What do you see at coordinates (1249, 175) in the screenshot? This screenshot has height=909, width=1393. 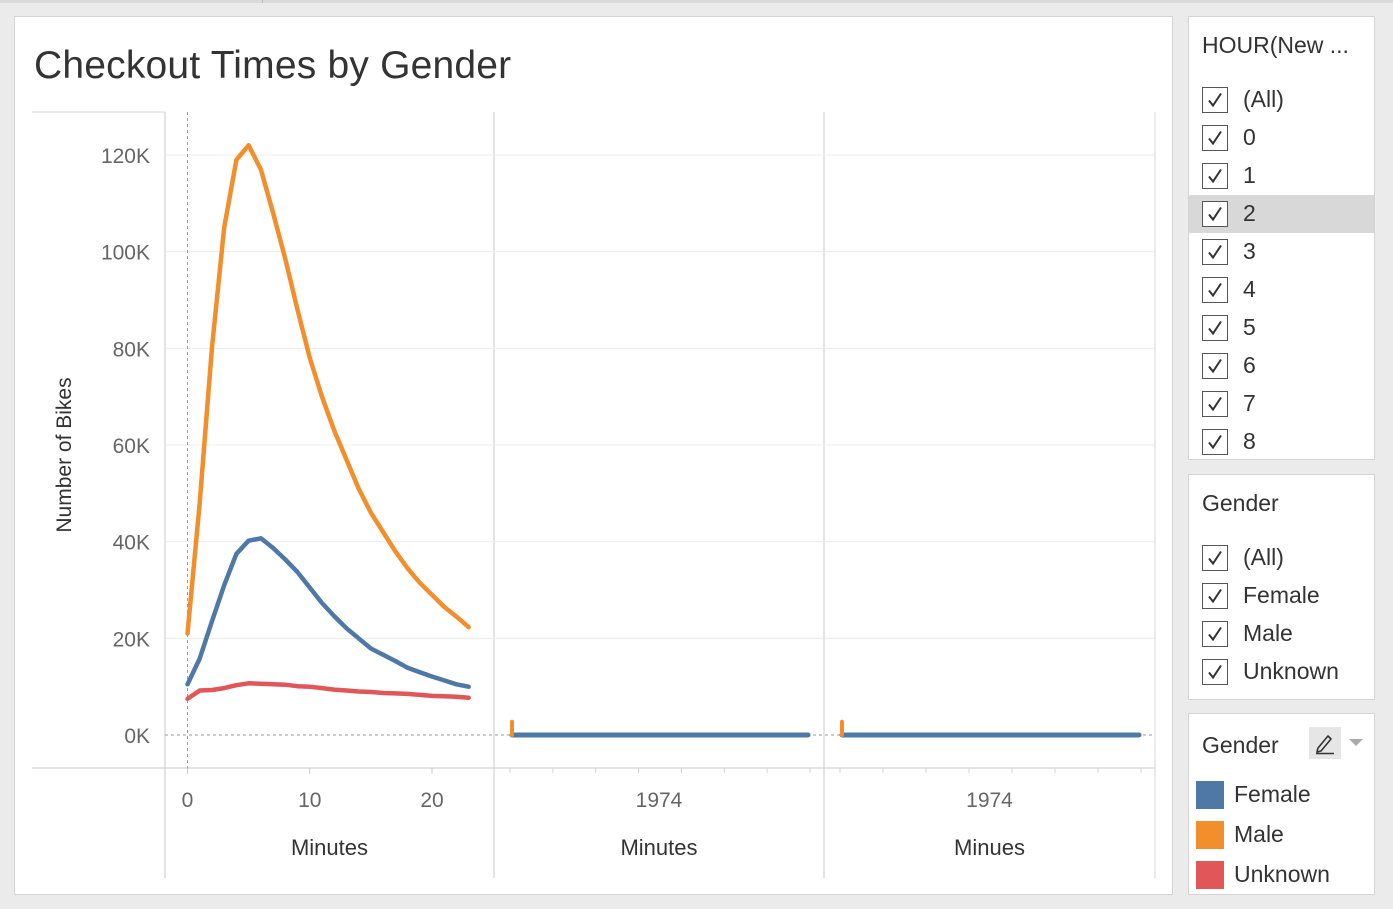 I see `hour-filter-label: 1` at bounding box center [1249, 175].